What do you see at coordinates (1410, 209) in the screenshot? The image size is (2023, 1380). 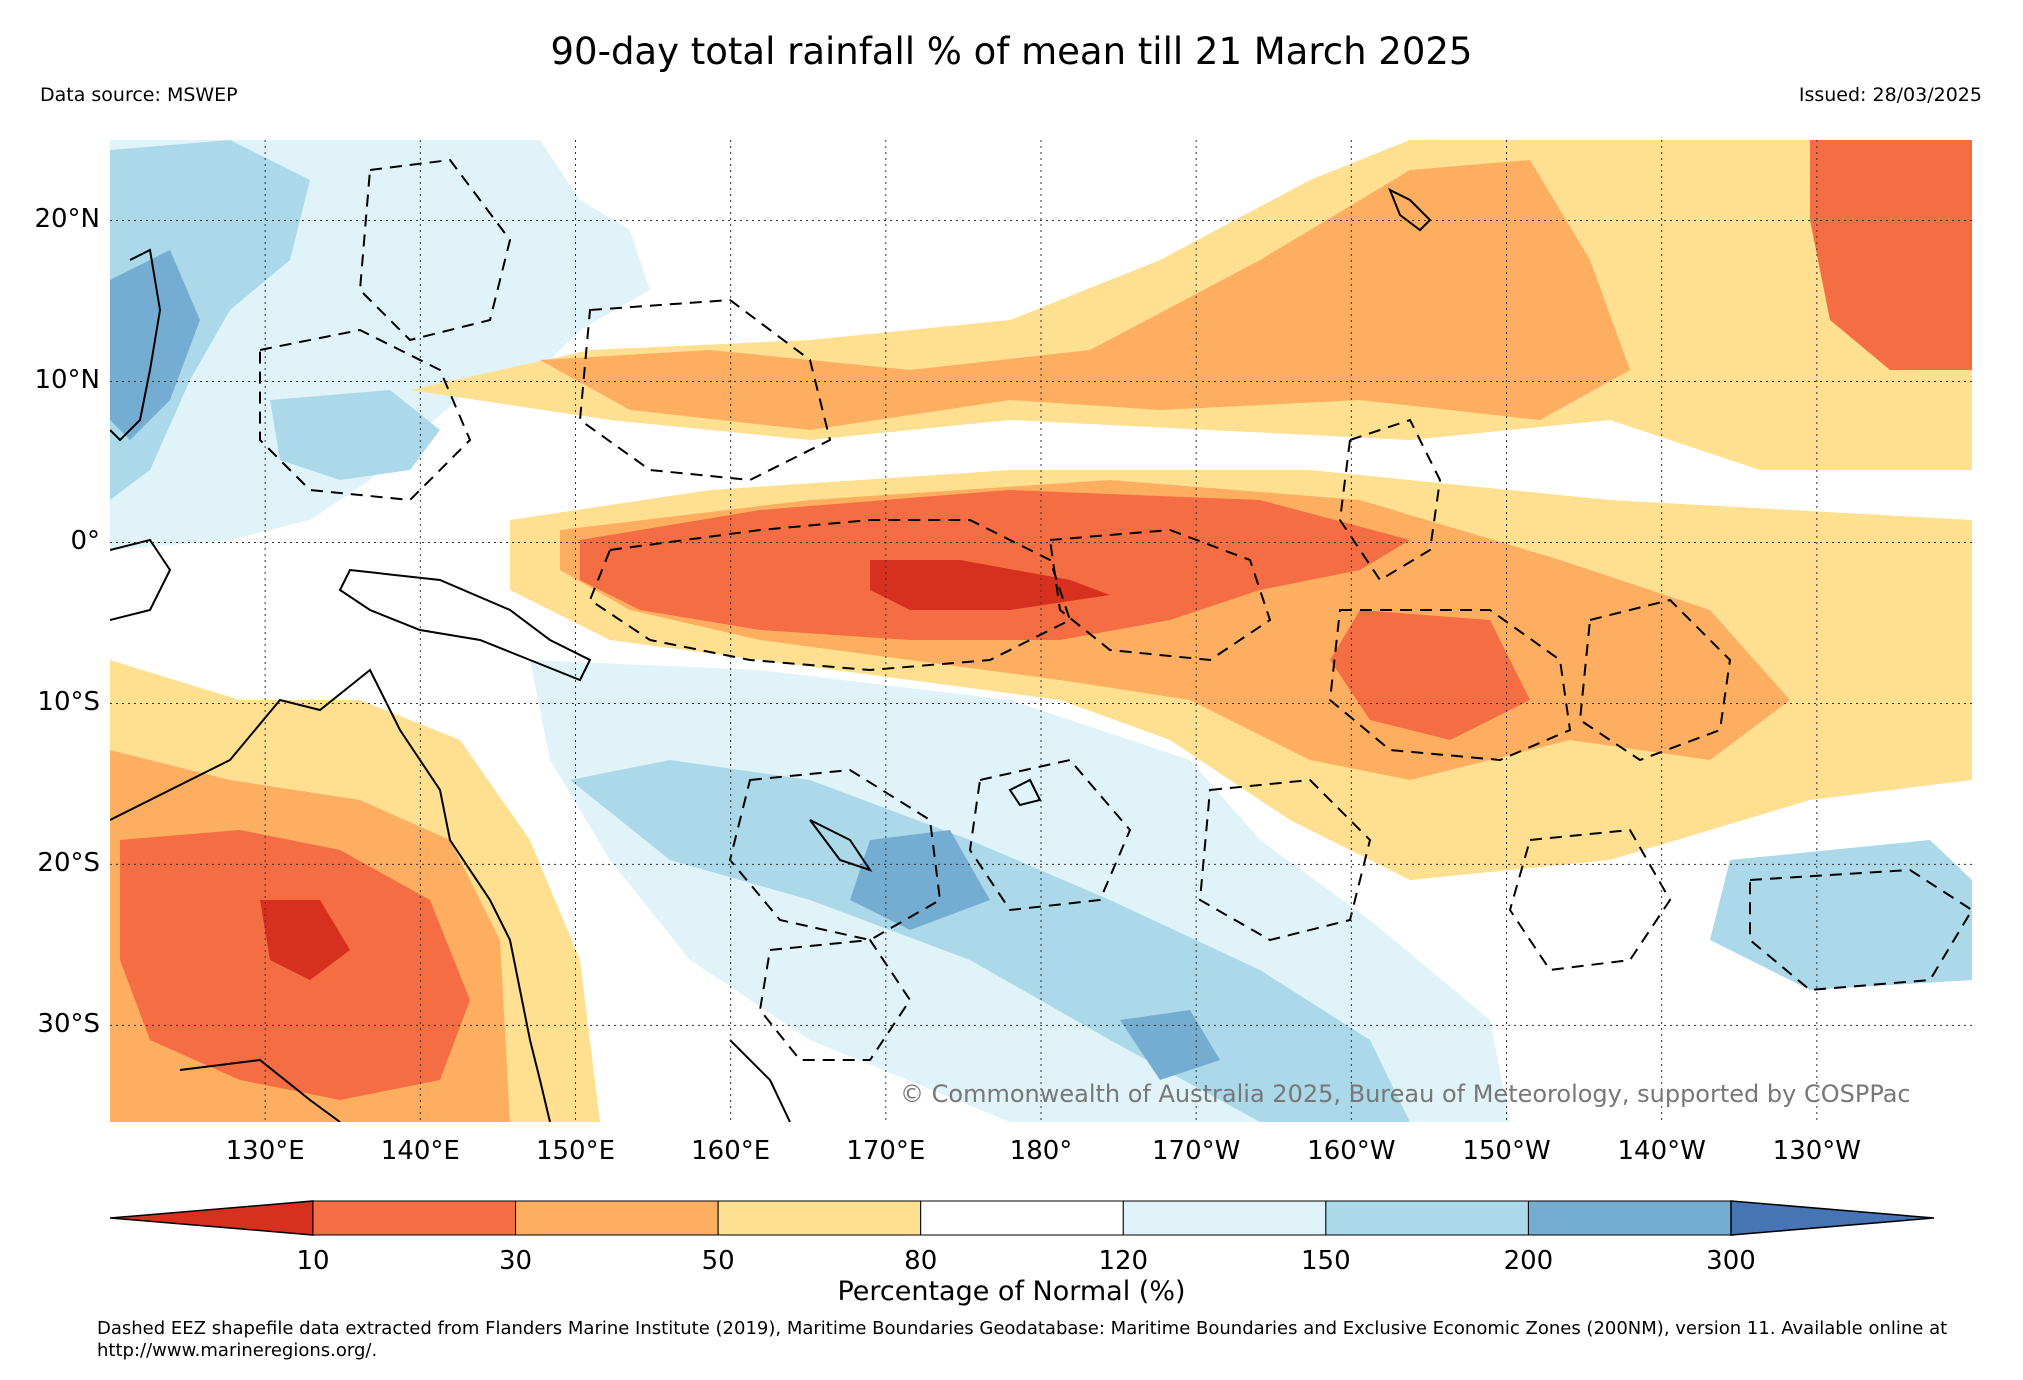 I see `coastline-hawaii` at bounding box center [1410, 209].